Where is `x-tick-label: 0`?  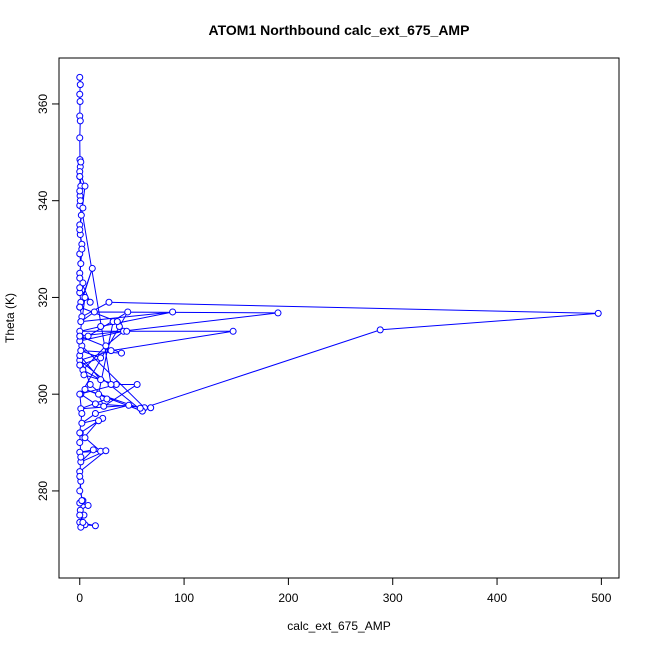
x-tick-label: 0 is located at coordinates (79, 598).